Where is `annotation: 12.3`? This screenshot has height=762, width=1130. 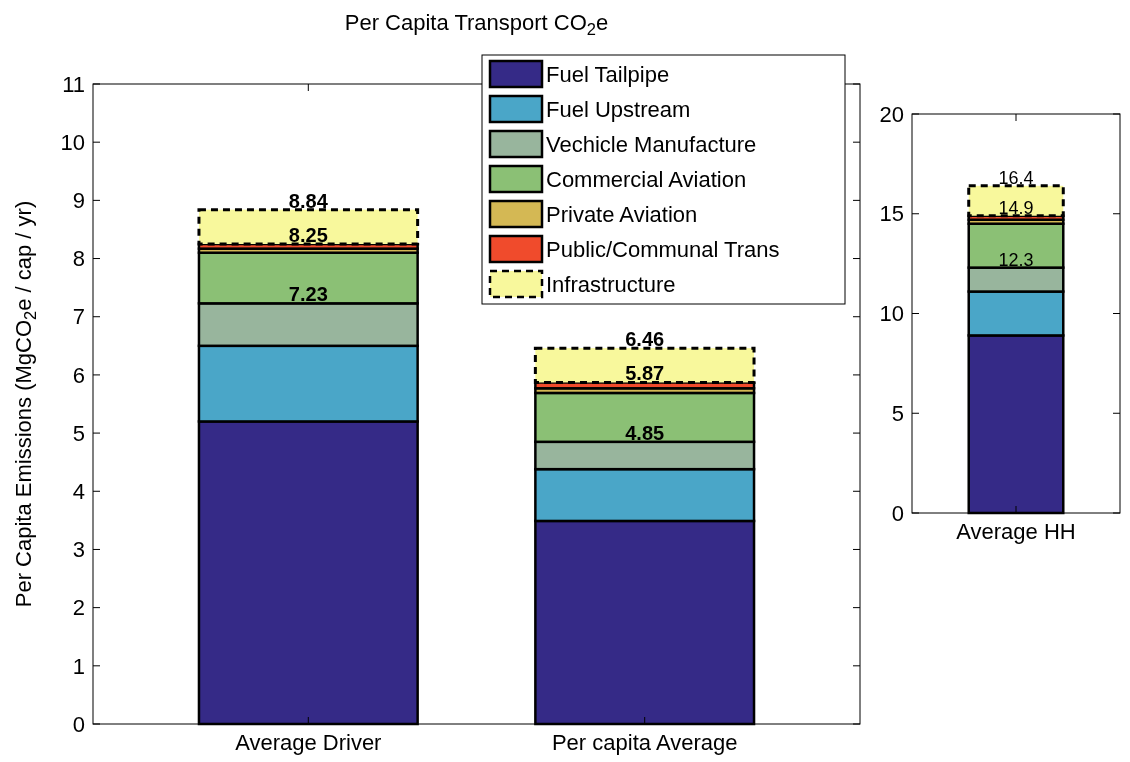 annotation: 12.3 is located at coordinates (1016, 259).